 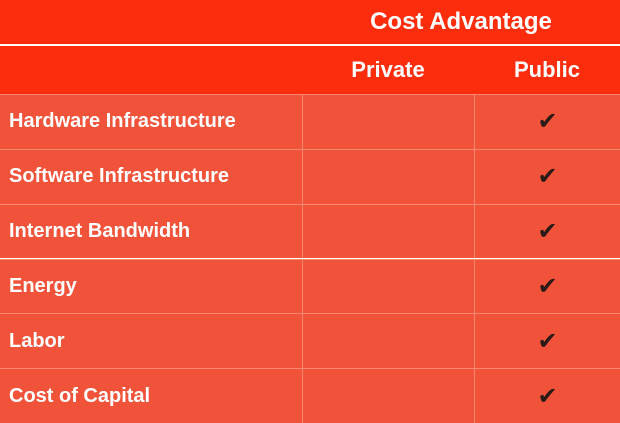 I want to click on row-label: Software Infrastructure, so click(x=151, y=176).